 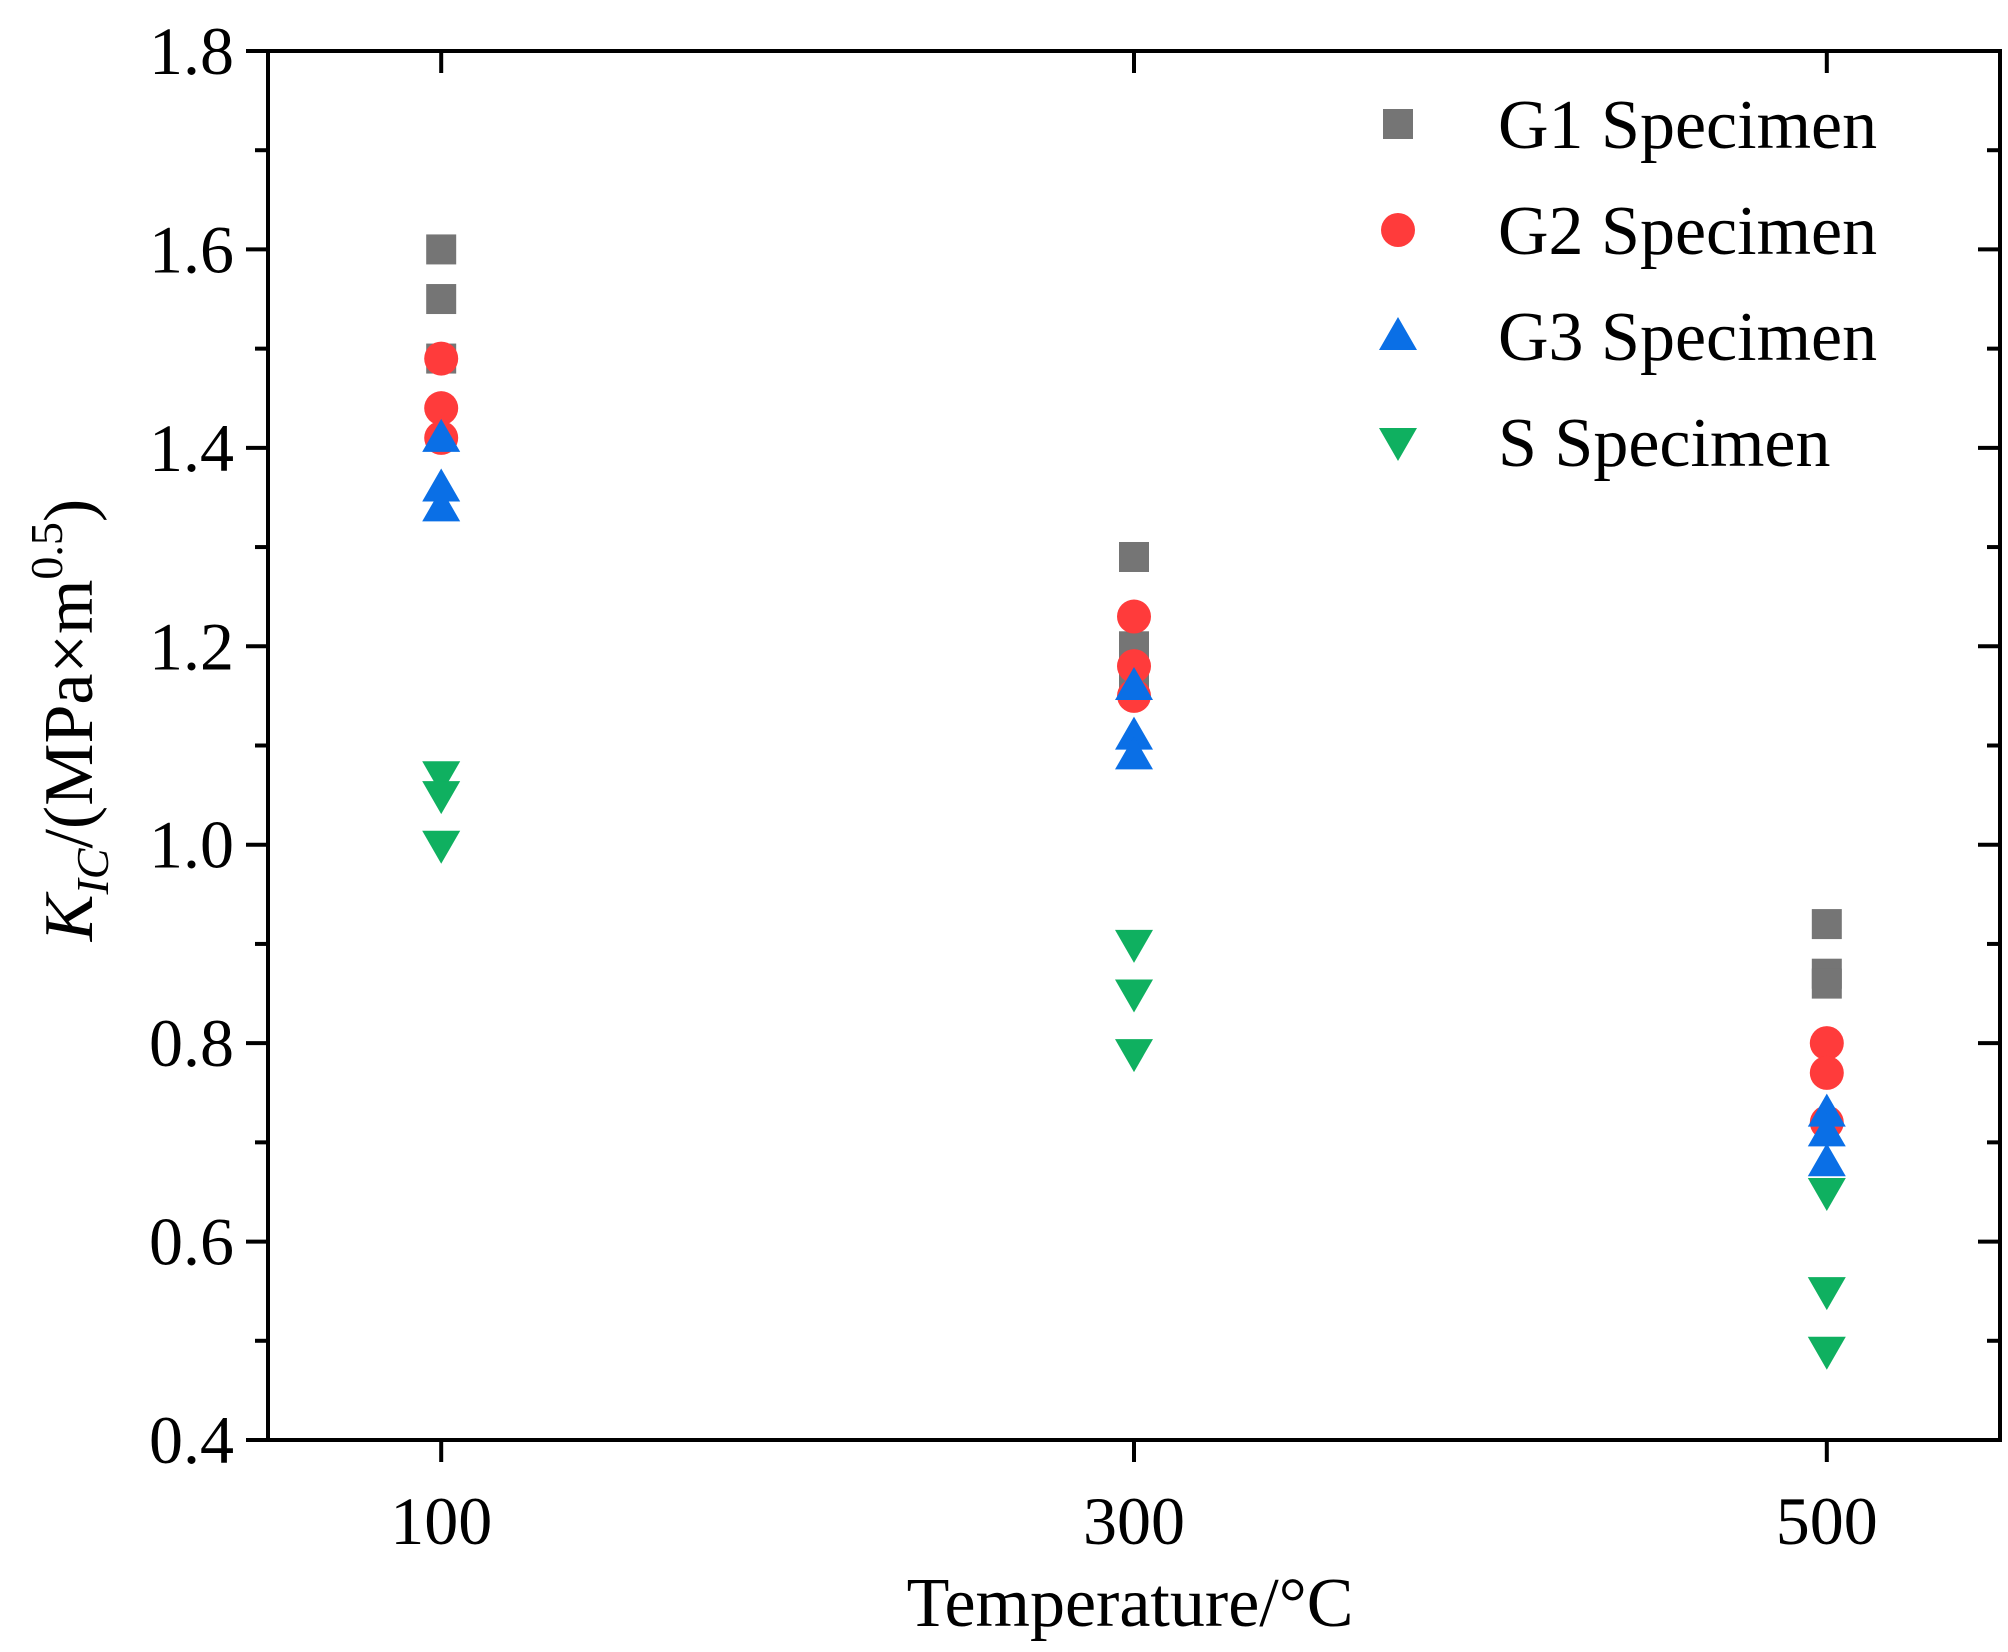 I want to click on y-tick-label: 1.4, so click(x=191, y=448).